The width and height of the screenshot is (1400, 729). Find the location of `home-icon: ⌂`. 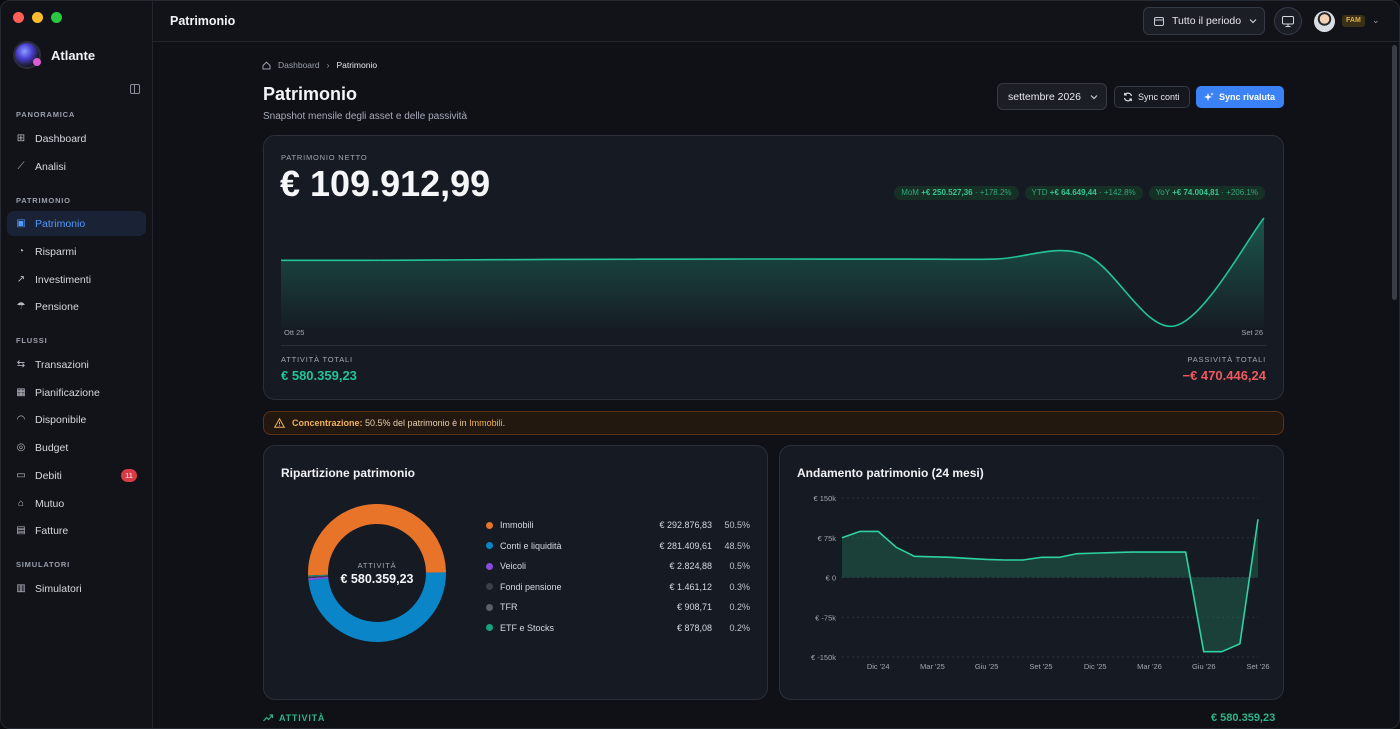

home-icon: ⌂ is located at coordinates (21, 503).